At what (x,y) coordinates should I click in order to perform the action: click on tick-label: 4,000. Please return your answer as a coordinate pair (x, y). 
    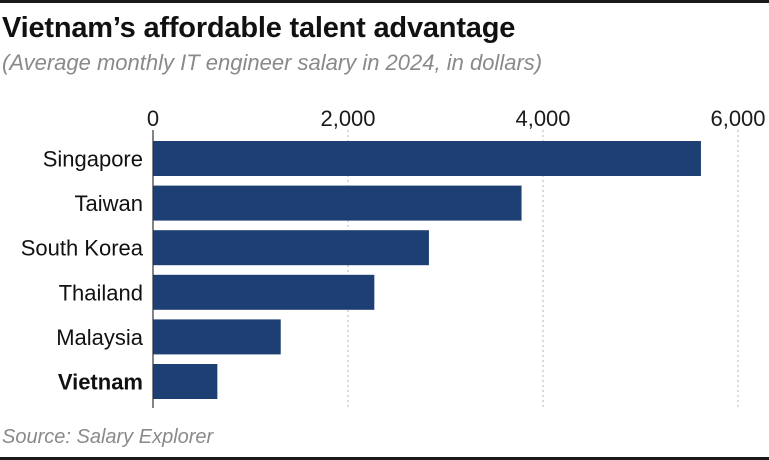
    Looking at the image, I should click on (542, 118).